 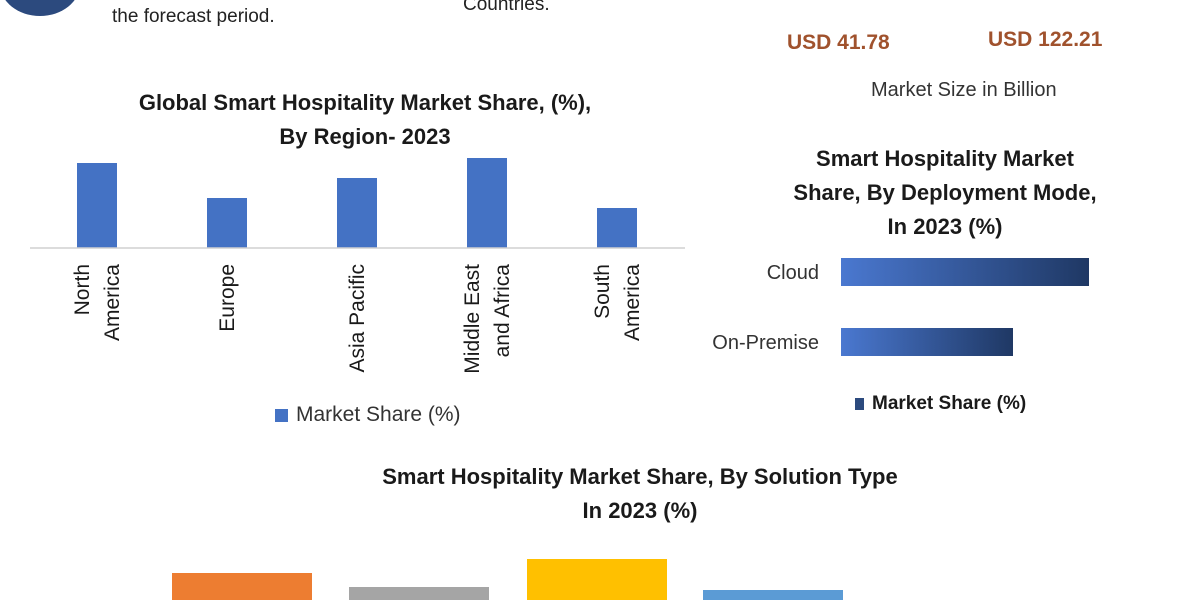 What do you see at coordinates (507, 579) in the screenshot?
I see `solution-chart` at bounding box center [507, 579].